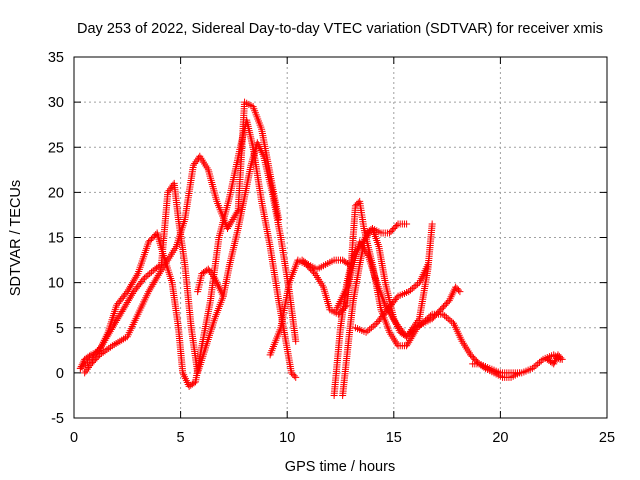 The image size is (640, 480). Describe the element at coordinates (56, 284) in the screenshot. I see `y-tick-label: 10` at that location.